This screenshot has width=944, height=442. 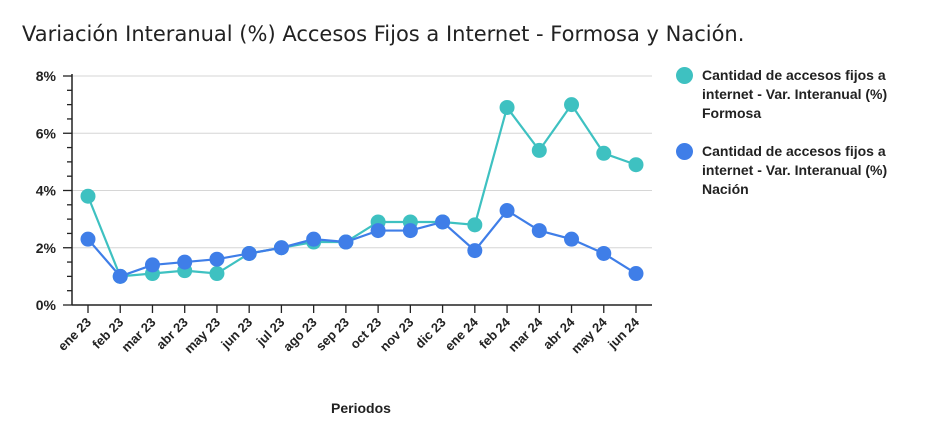 What do you see at coordinates (525, 334) in the screenshot?
I see `x-tick-label: mar 24` at bounding box center [525, 334].